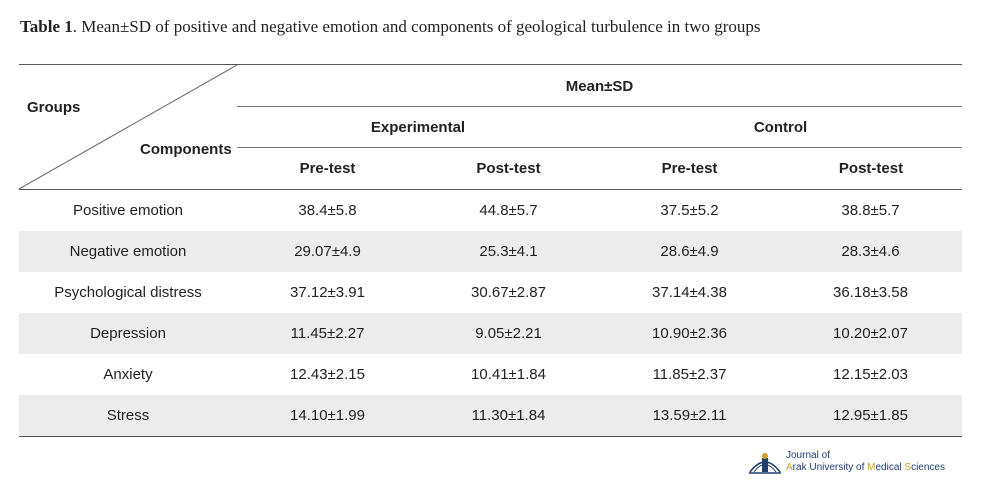  Describe the element at coordinates (128, 415) in the screenshot. I see `component-cell: Stress` at that location.